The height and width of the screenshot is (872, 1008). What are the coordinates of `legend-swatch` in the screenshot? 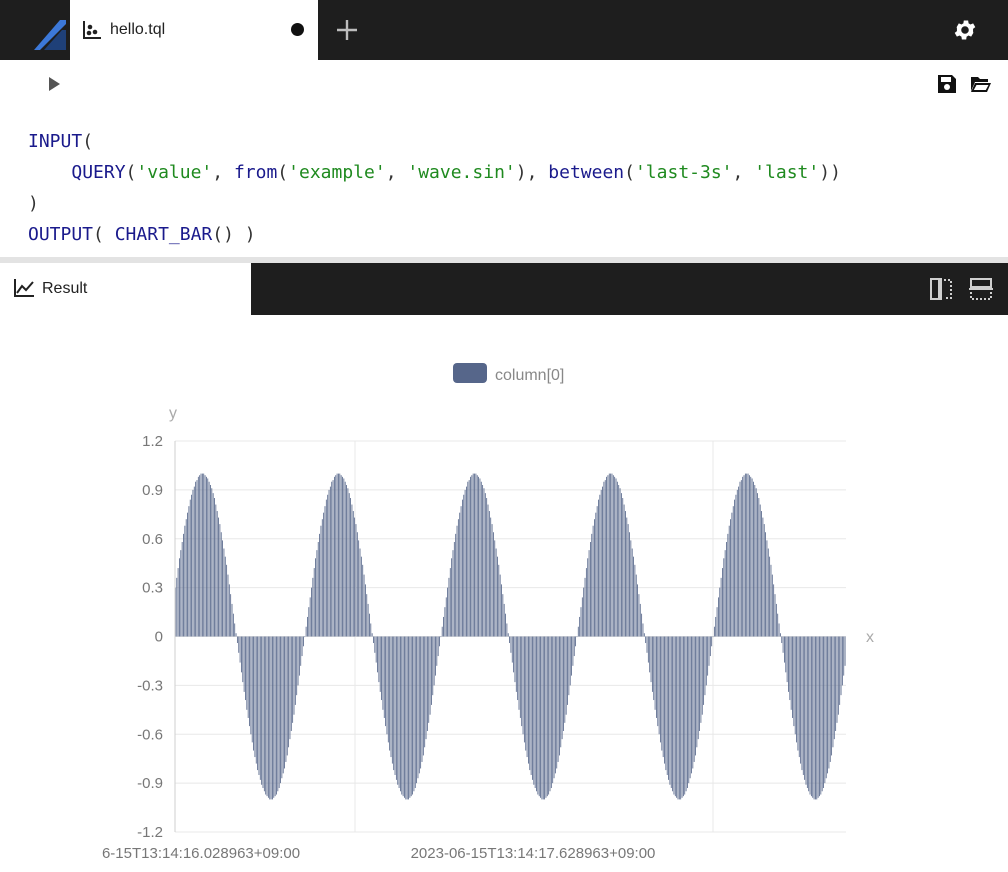 It's located at (470, 373).